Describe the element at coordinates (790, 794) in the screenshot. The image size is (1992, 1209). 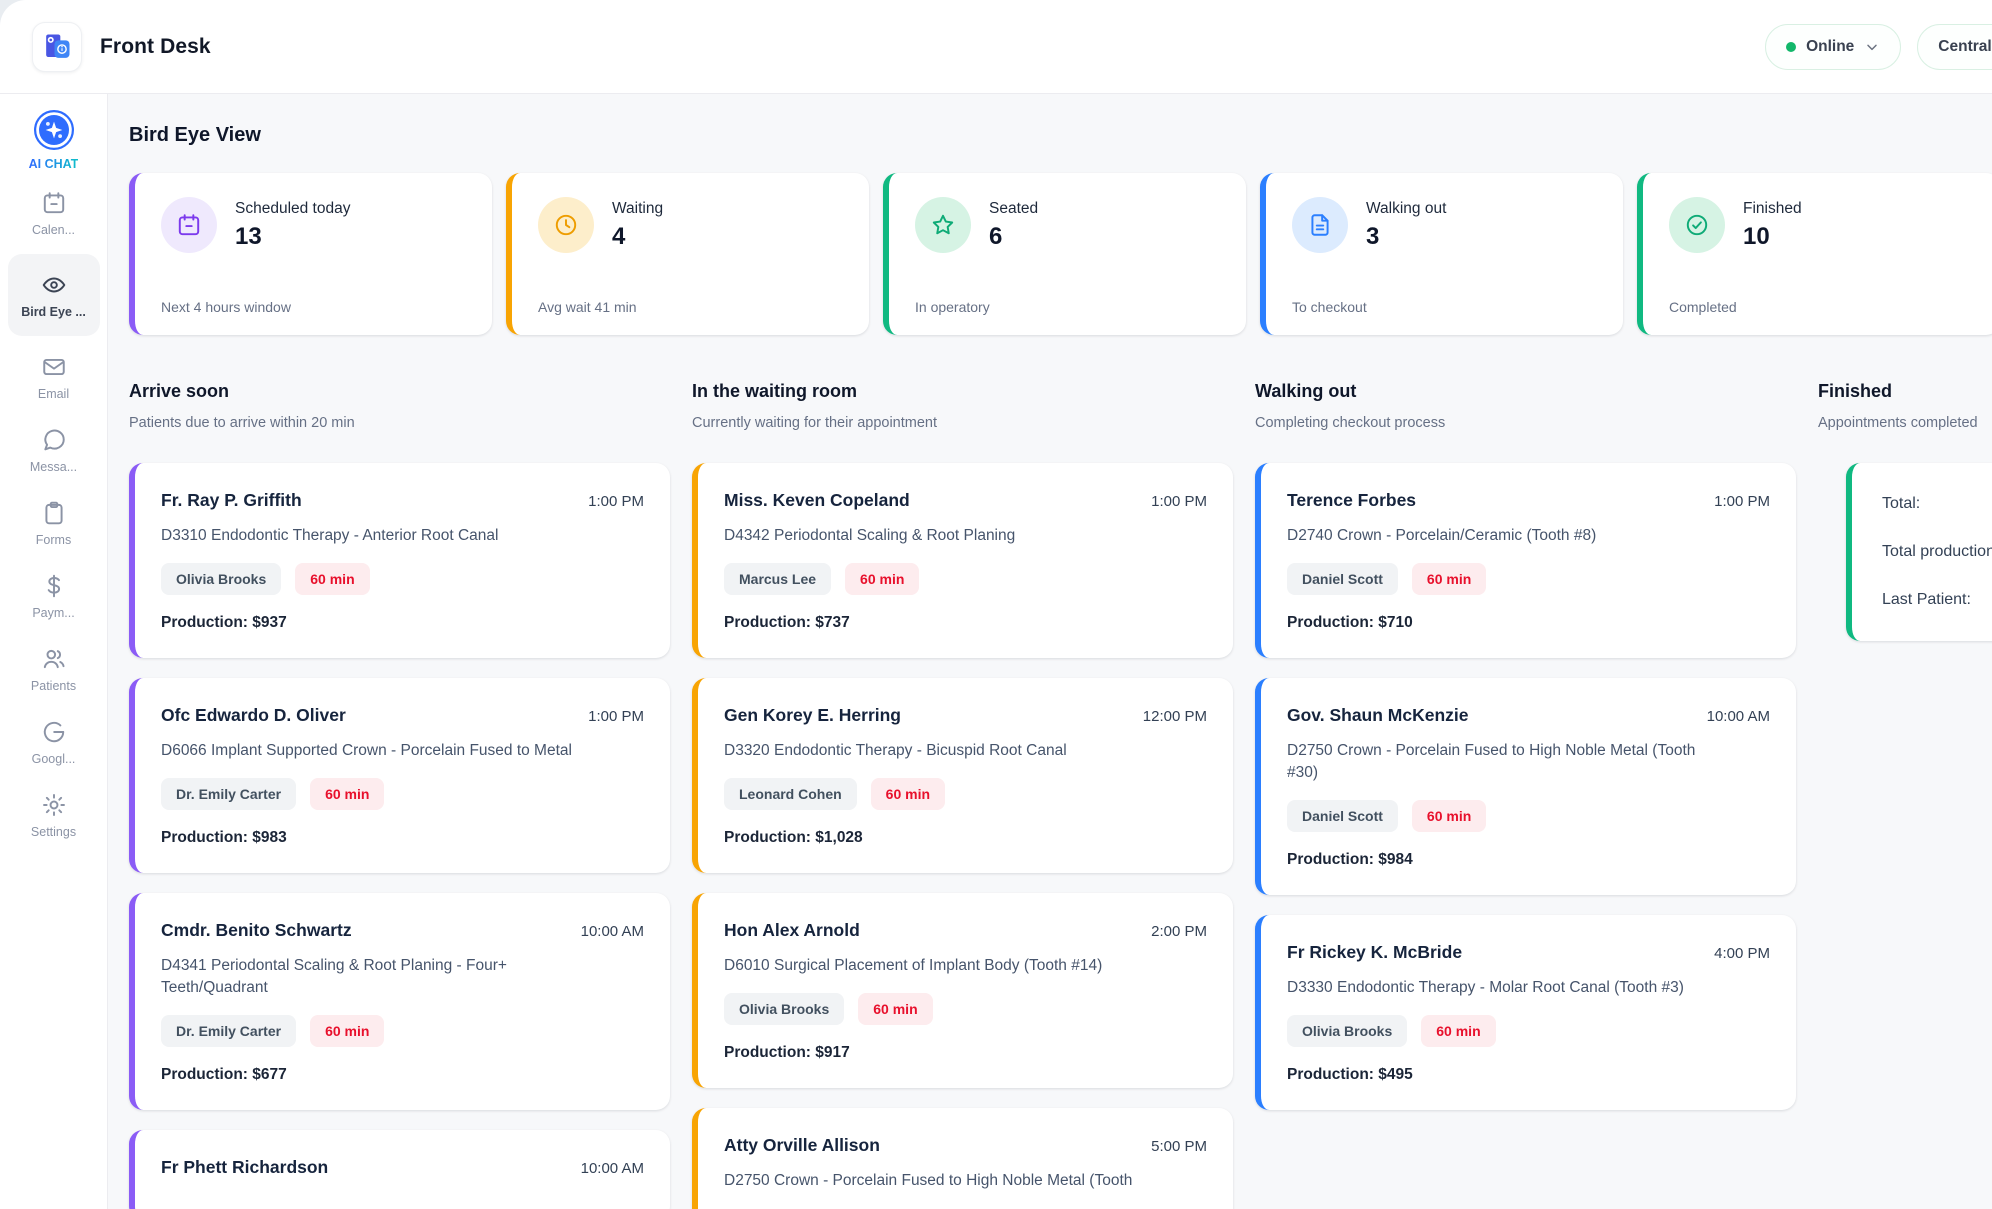
I see `provider-badge: Leonard Cohen` at that location.